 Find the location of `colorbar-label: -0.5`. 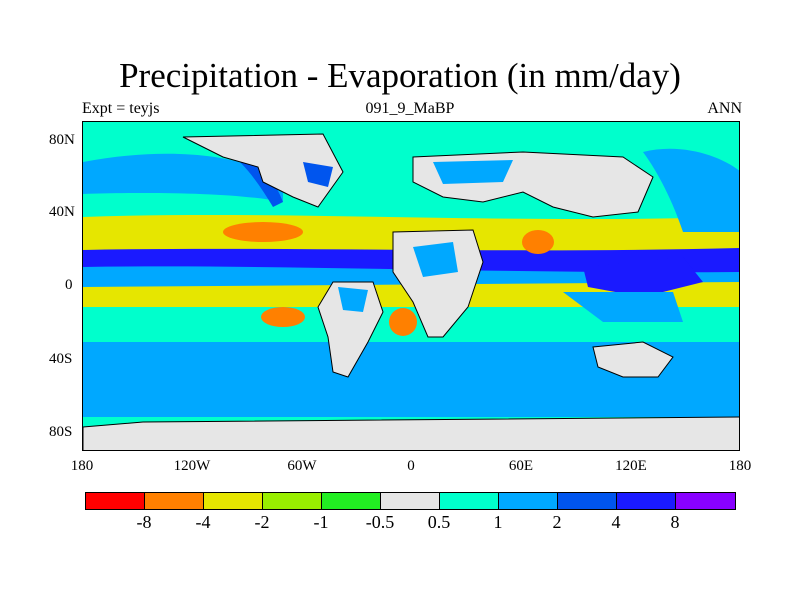

colorbar-label: -0.5 is located at coordinates (380, 522).